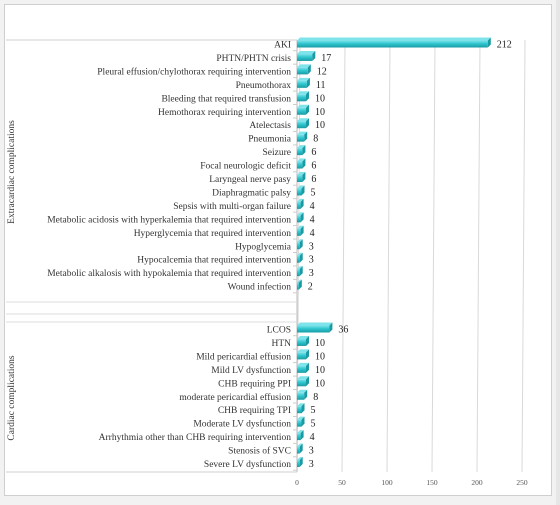 This screenshot has width=560, height=505. Describe the element at coordinates (213, 234) in the screenshot. I see `category-label: Hyperglycemia that required intervention` at that location.